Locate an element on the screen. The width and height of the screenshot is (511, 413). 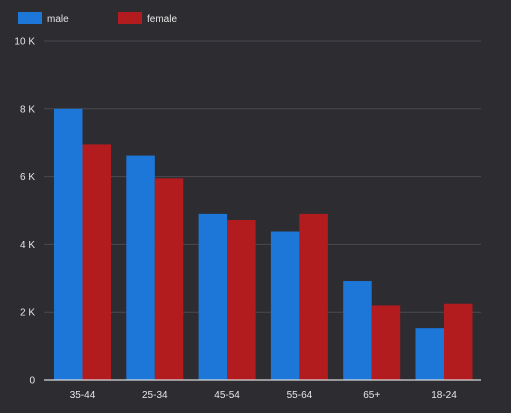
y-tick-label: 2 K is located at coordinates (27, 313).